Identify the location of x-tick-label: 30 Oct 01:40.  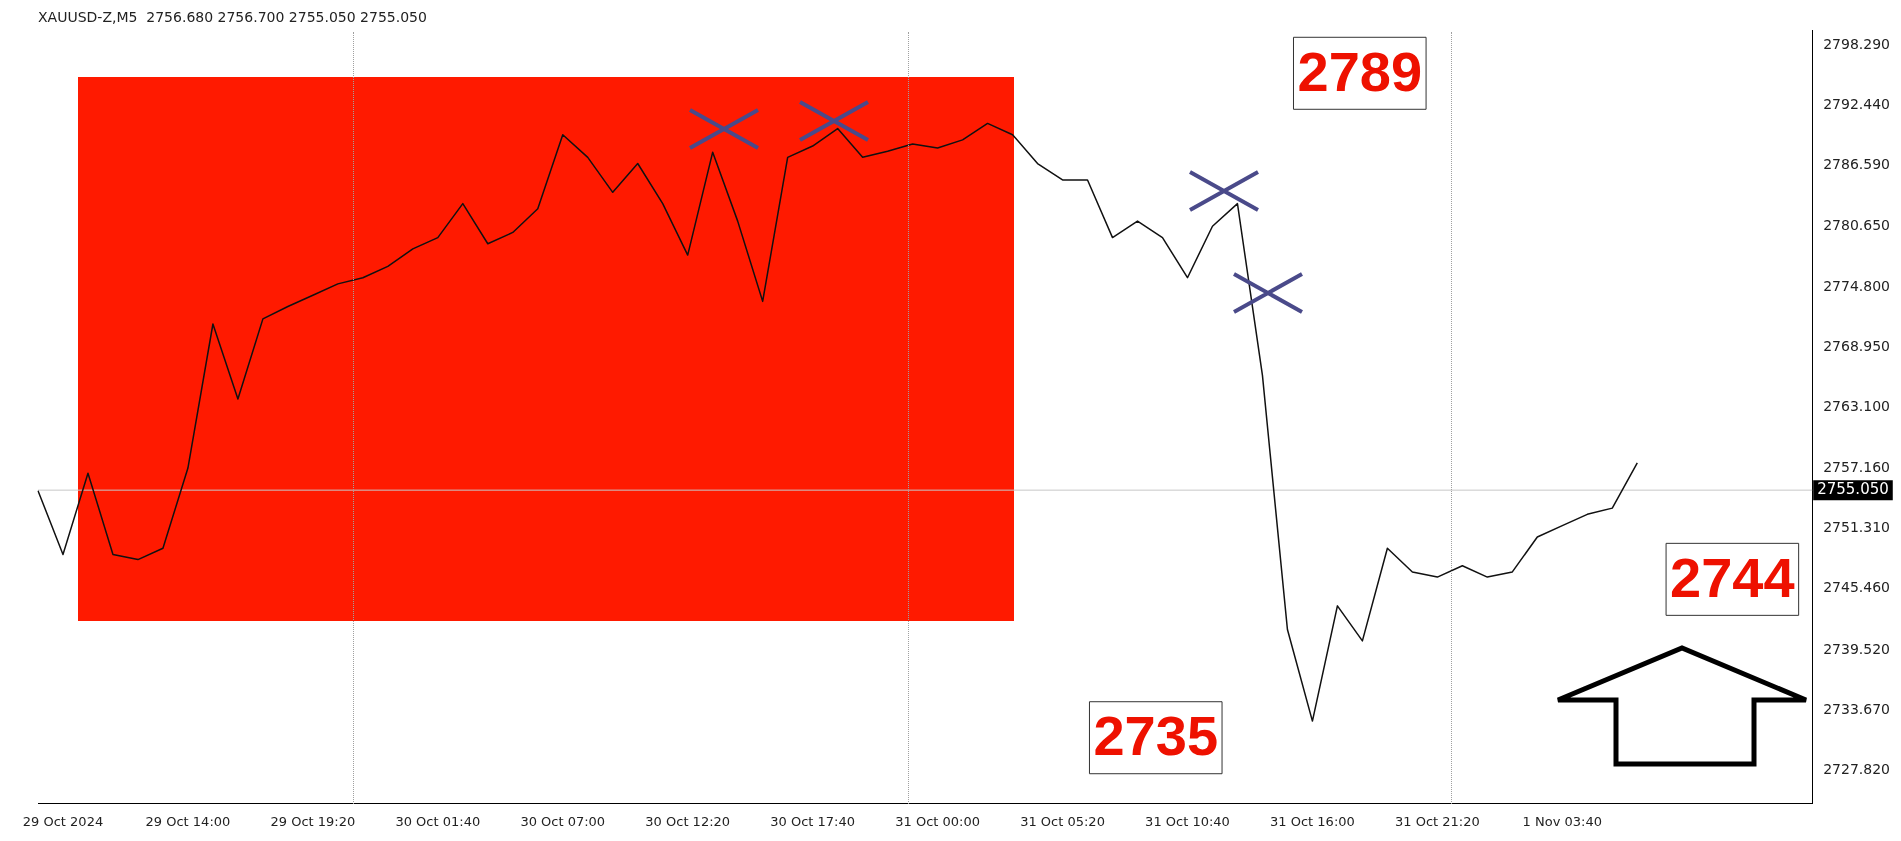
(438, 821).